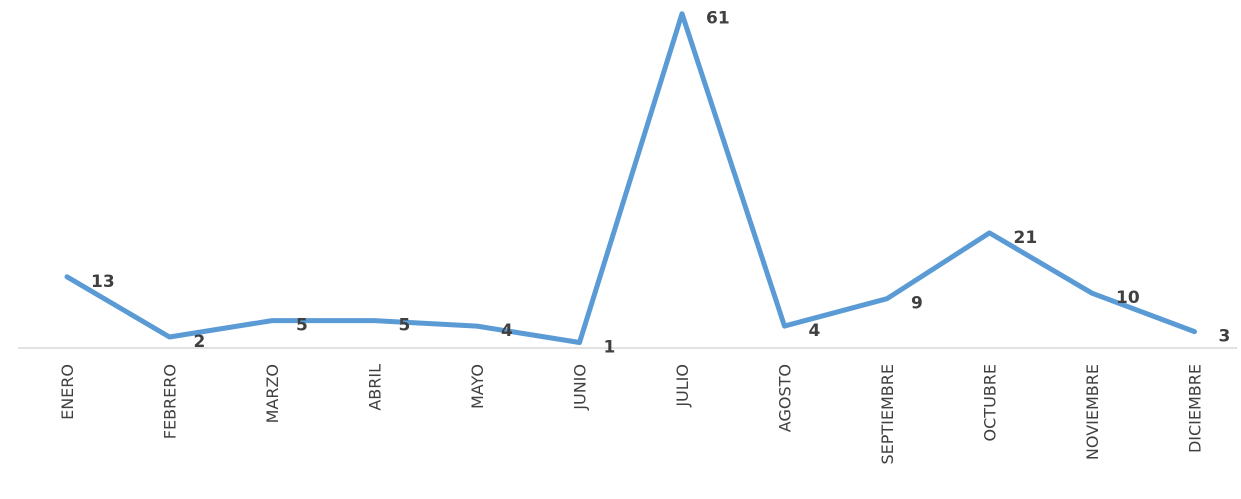 The width and height of the screenshot is (1241, 499). What do you see at coordinates (917, 304) in the screenshot?
I see `data-label: 9` at bounding box center [917, 304].